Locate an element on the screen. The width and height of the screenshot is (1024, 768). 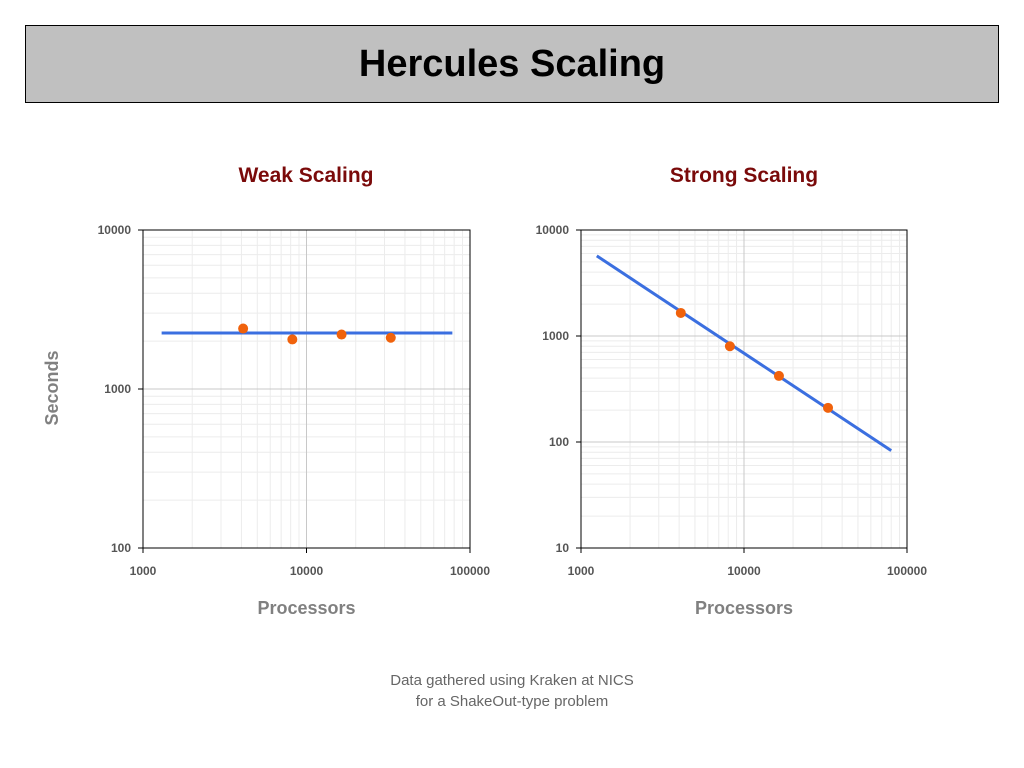
page-title: Hercules Scaling is located at coordinates (512, 63).